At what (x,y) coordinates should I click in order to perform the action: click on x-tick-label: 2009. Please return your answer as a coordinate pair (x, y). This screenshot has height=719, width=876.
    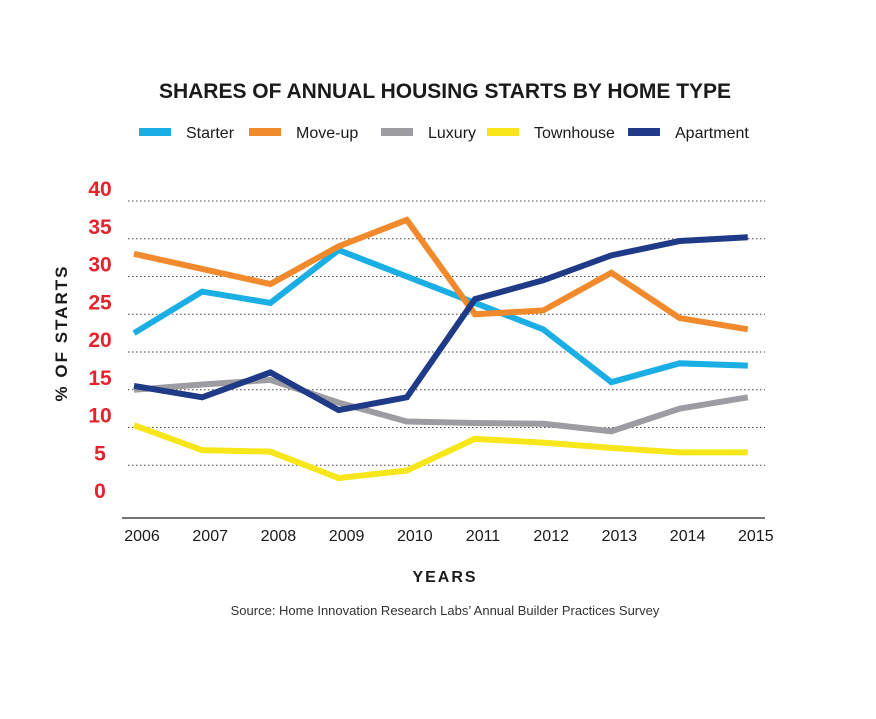
    Looking at the image, I should click on (347, 536).